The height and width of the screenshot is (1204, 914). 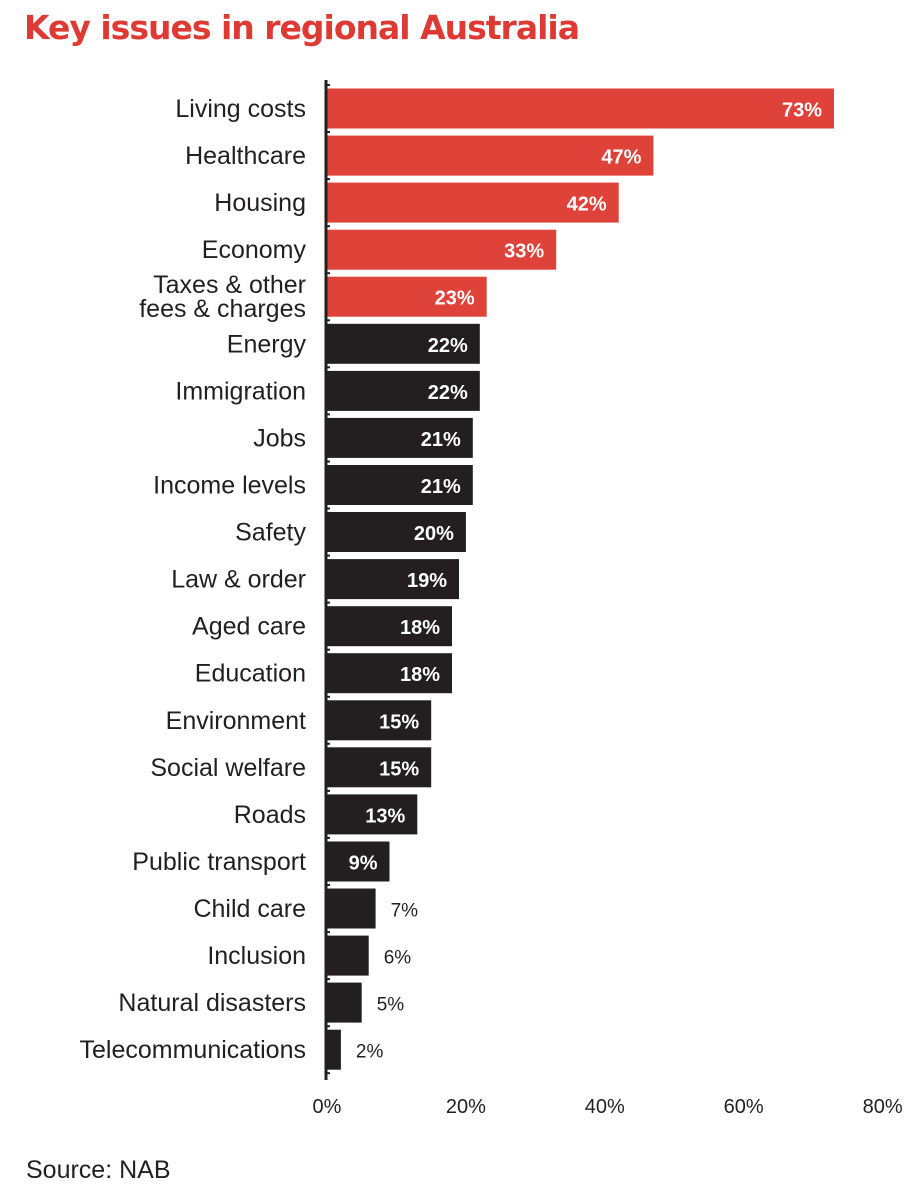 I want to click on category-label-line: Inclusion, so click(x=256, y=956).